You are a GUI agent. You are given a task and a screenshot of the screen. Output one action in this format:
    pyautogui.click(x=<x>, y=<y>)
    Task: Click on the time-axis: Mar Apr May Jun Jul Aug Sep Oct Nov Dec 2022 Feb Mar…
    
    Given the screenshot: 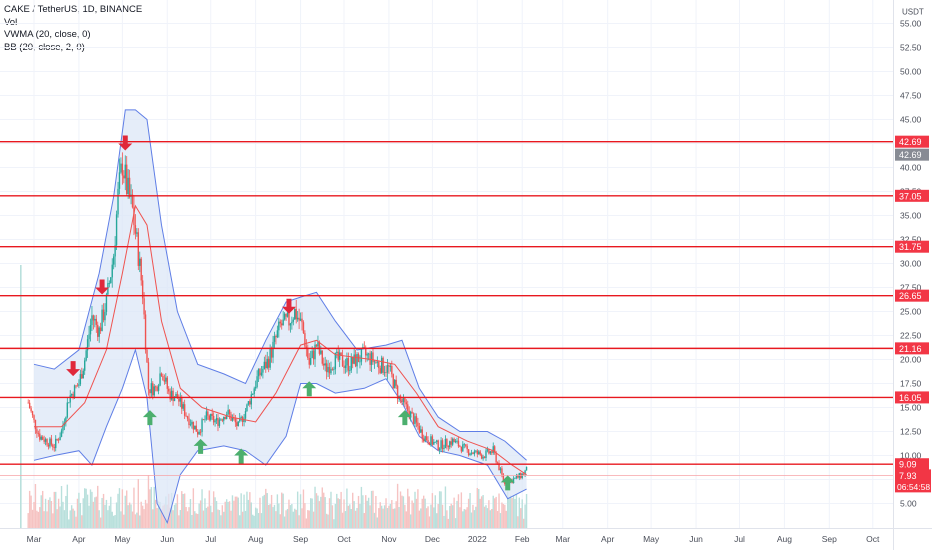 What is the action you would take?
    pyautogui.click(x=466, y=536)
    